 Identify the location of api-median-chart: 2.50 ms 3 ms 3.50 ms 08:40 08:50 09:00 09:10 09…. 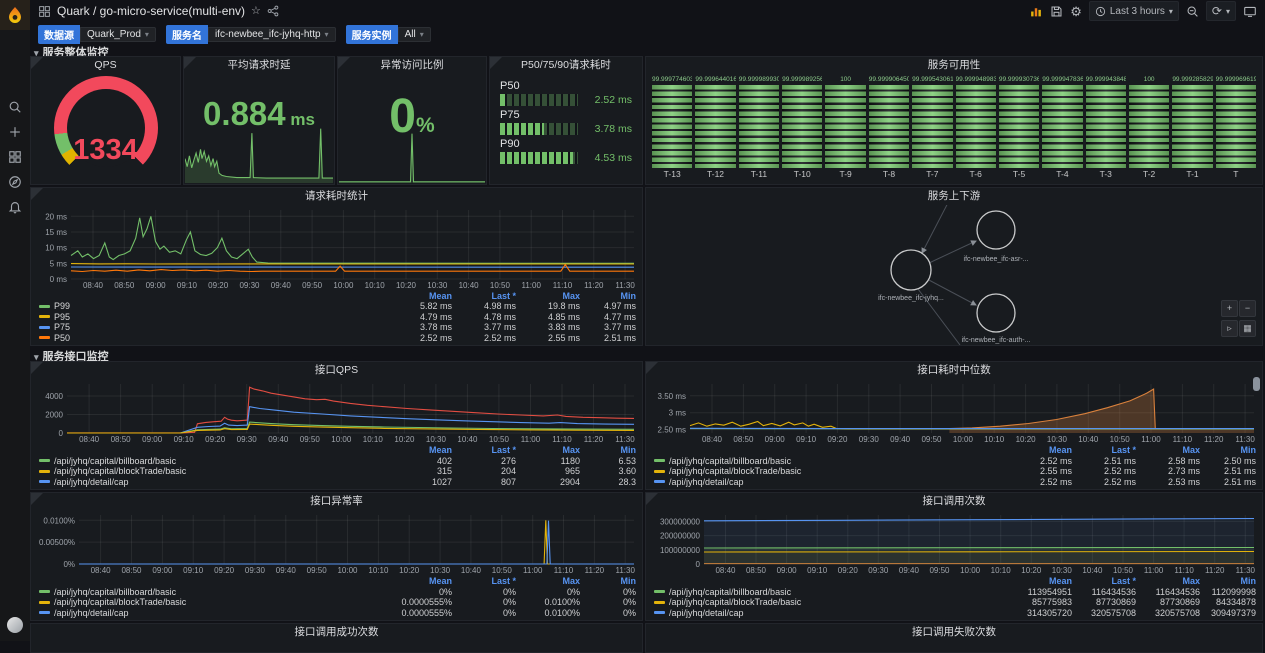
(954, 412).